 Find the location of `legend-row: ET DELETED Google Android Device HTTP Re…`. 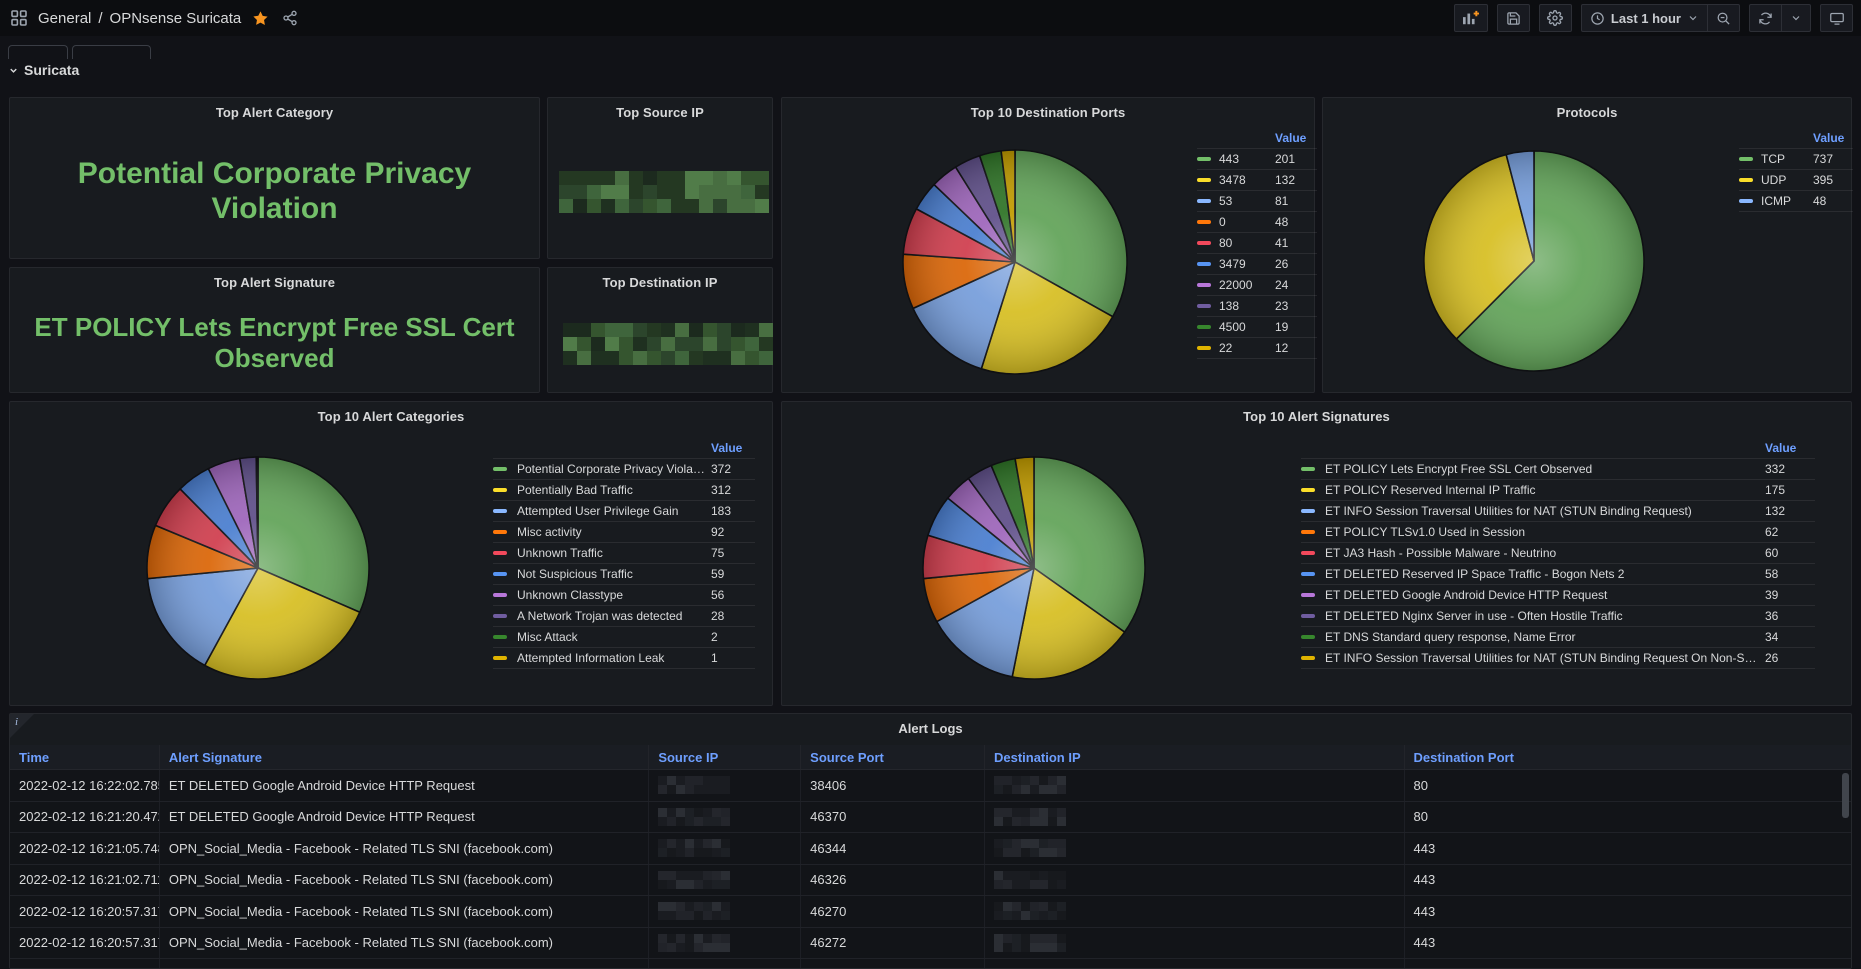

legend-row: ET DELETED Google Android Device HTTP Re… is located at coordinates (1558, 595).